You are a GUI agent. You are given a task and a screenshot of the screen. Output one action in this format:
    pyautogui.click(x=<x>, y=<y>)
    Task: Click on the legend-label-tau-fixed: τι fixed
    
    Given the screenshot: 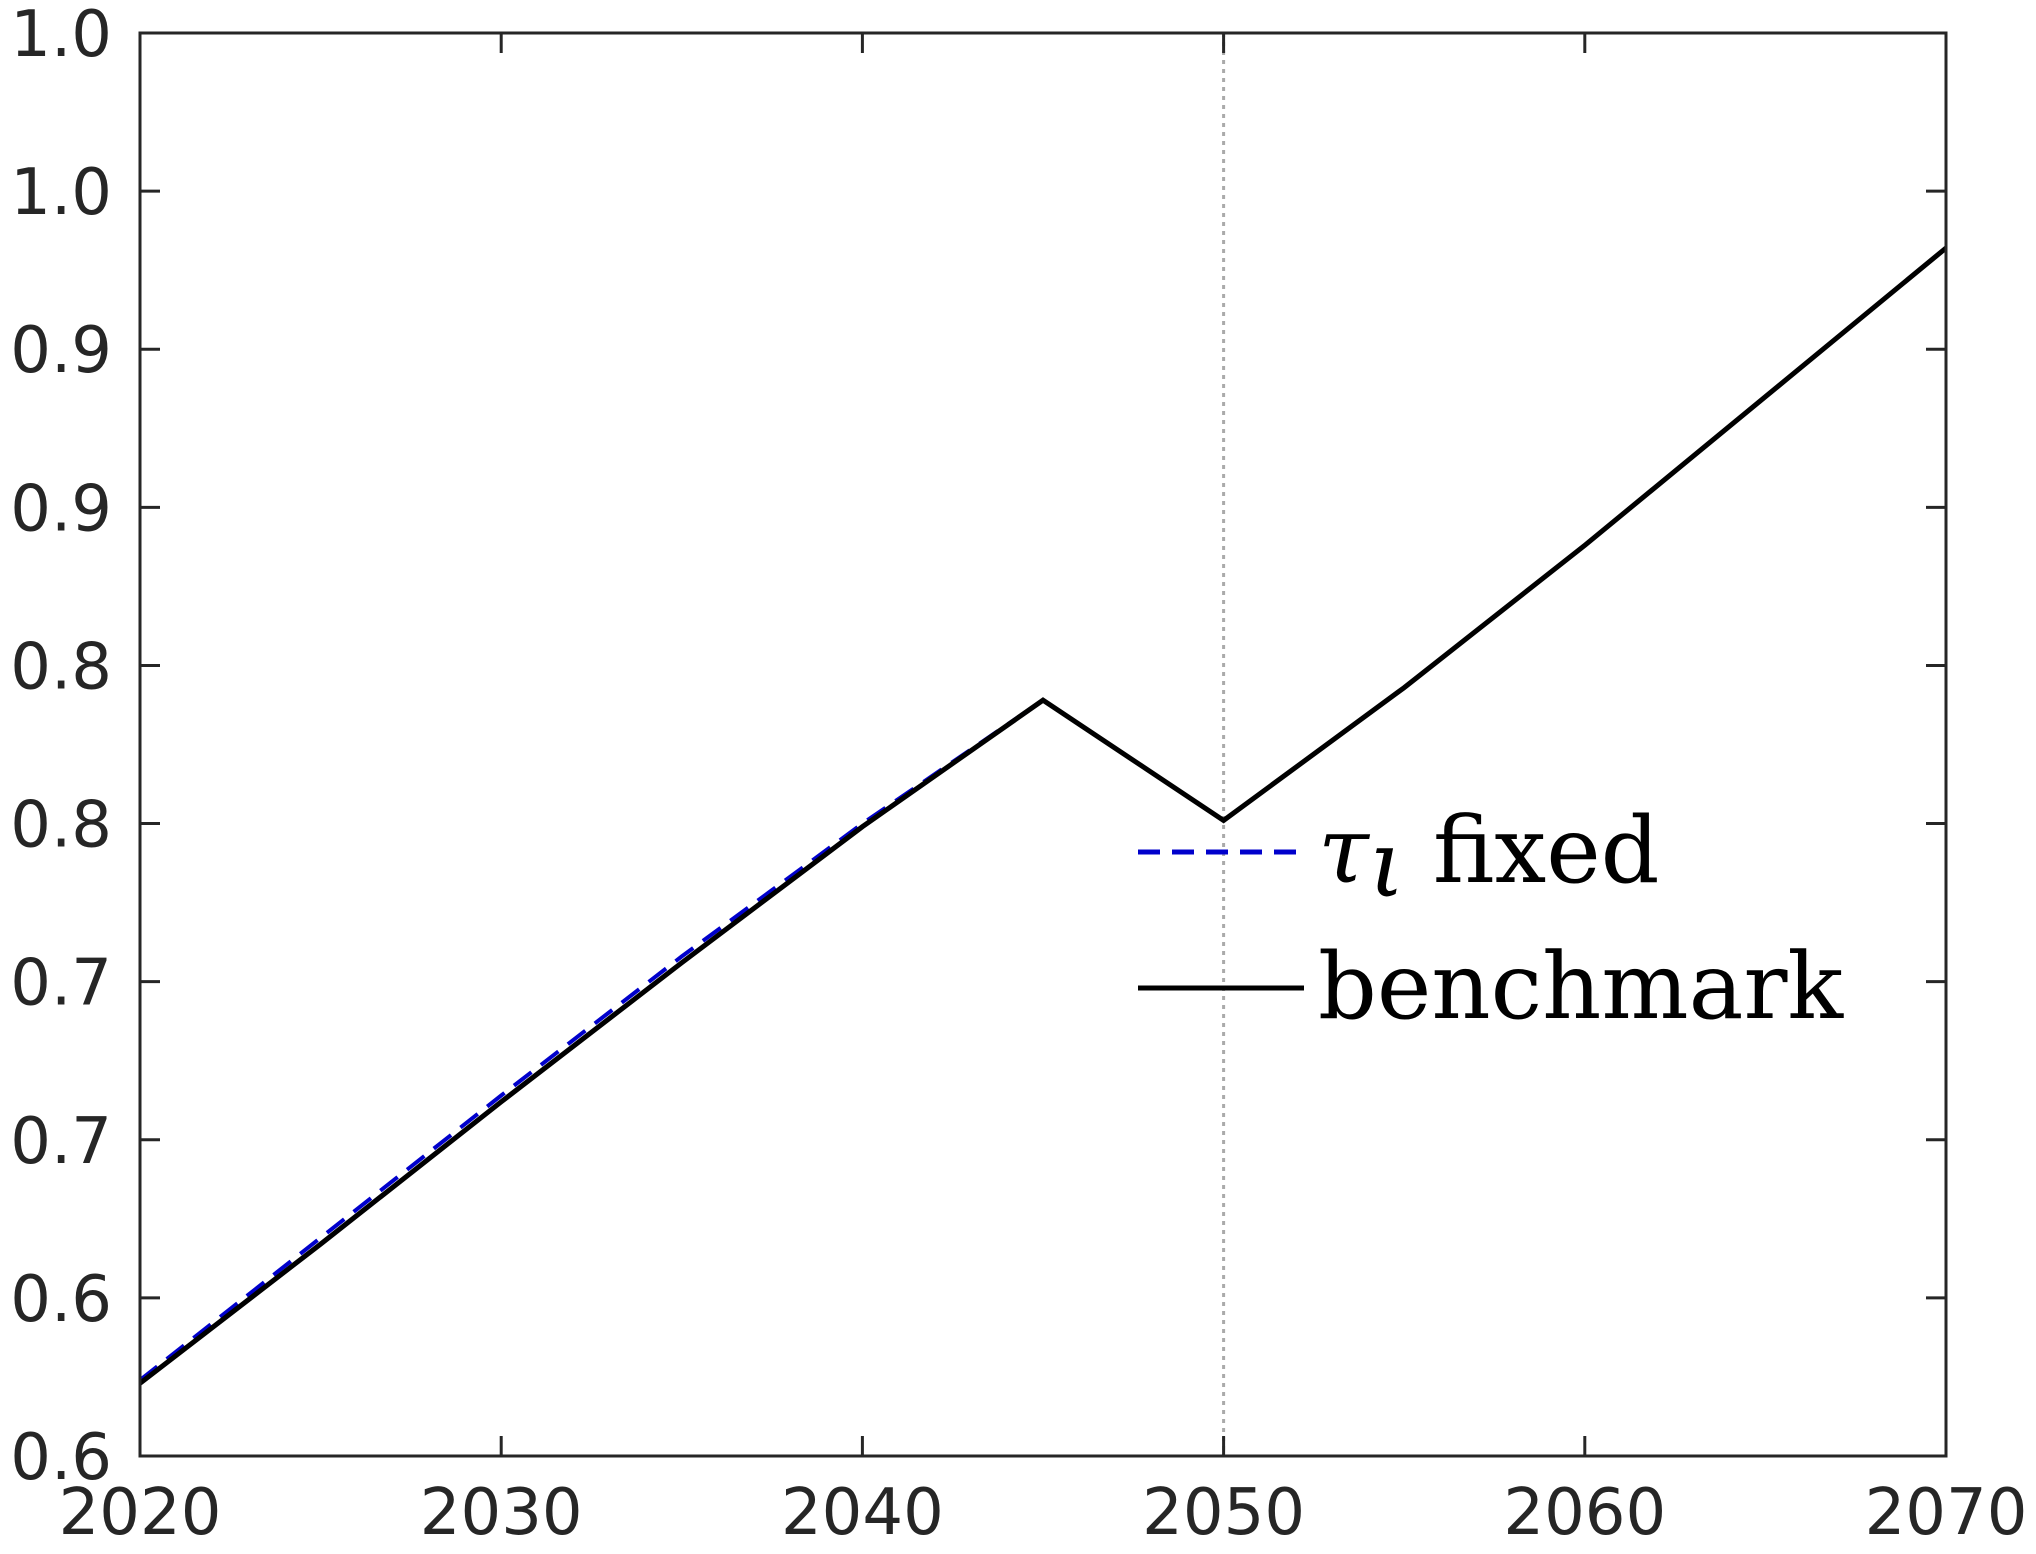 What is the action you would take?
    pyautogui.click(x=1489, y=857)
    